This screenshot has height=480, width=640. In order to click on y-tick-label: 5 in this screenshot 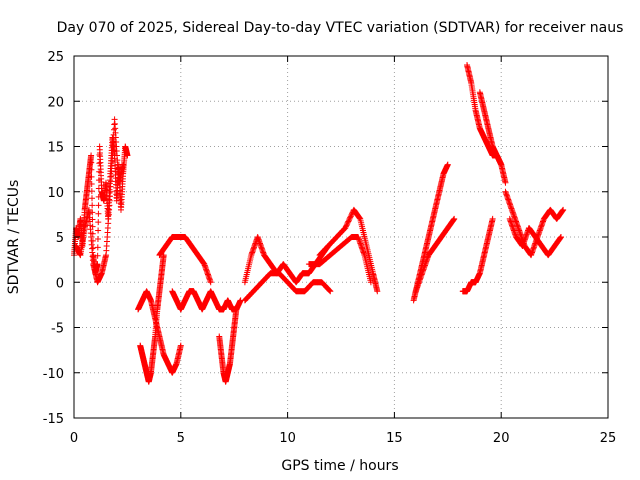, I will do `click(60, 238)`.